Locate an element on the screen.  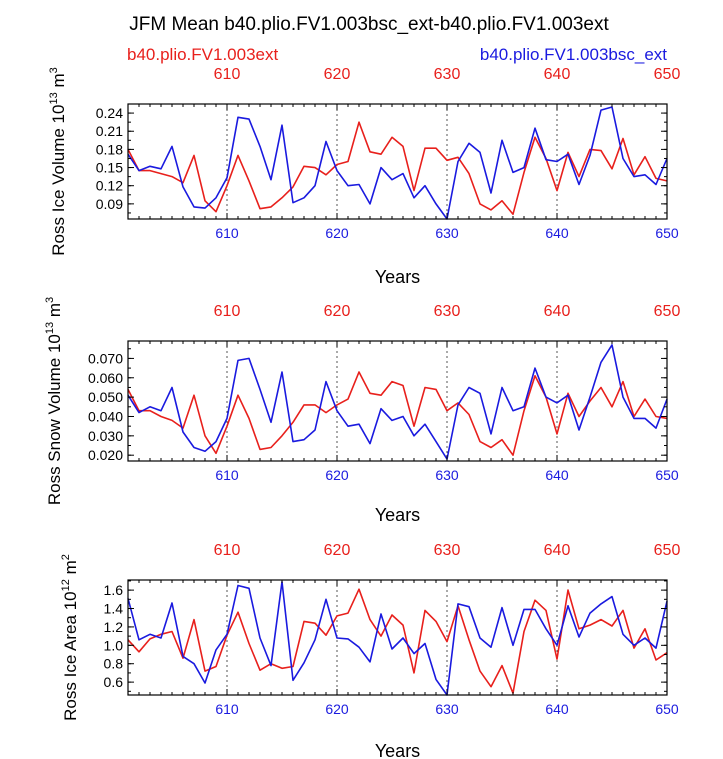
y-tick-label: 1.6 is located at coordinates (114, 590).